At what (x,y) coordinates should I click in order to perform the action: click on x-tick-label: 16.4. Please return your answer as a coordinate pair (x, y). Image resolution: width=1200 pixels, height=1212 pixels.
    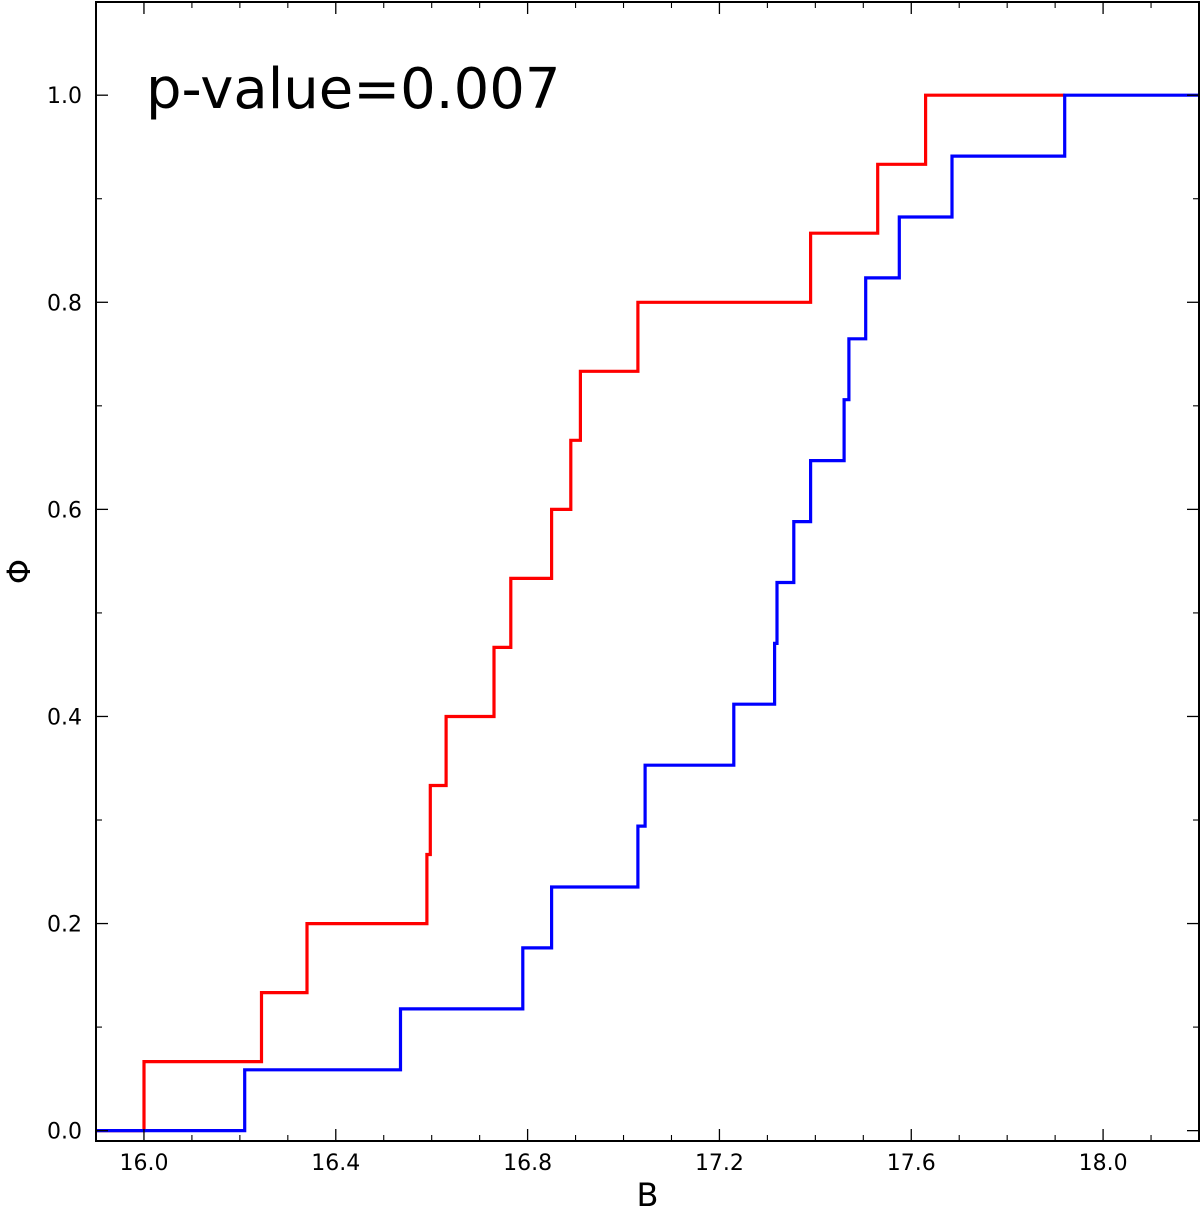
    Looking at the image, I should click on (335, 1163).